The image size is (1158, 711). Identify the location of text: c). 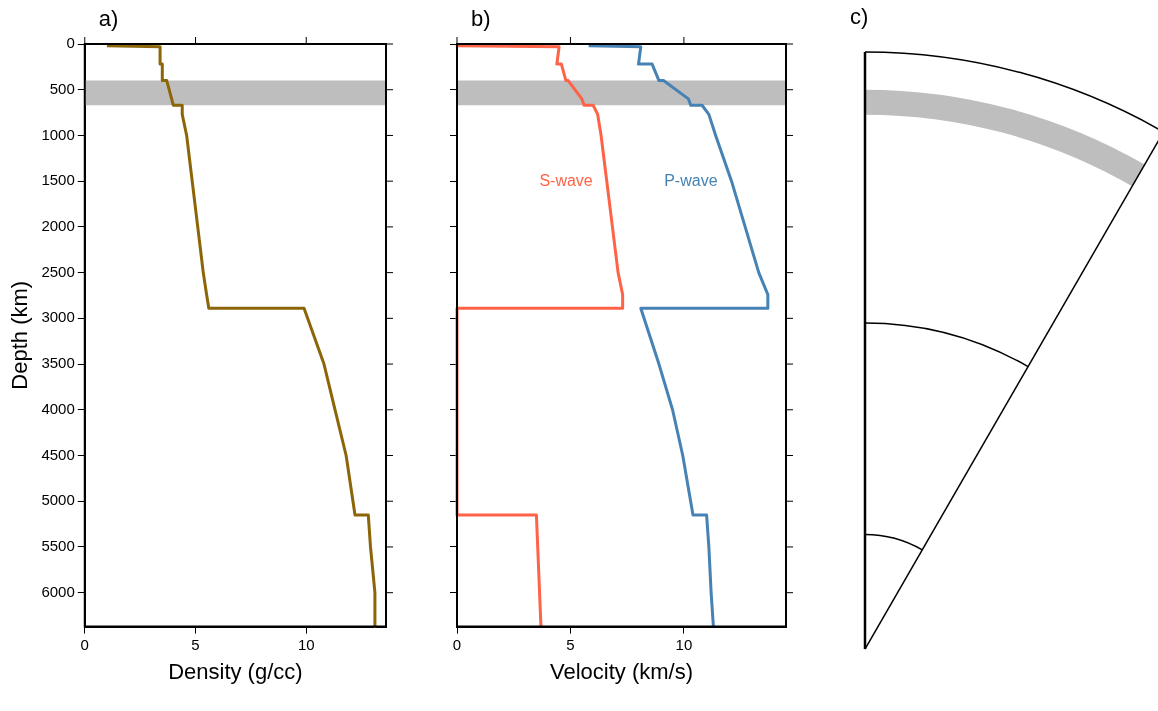
(859, 17).